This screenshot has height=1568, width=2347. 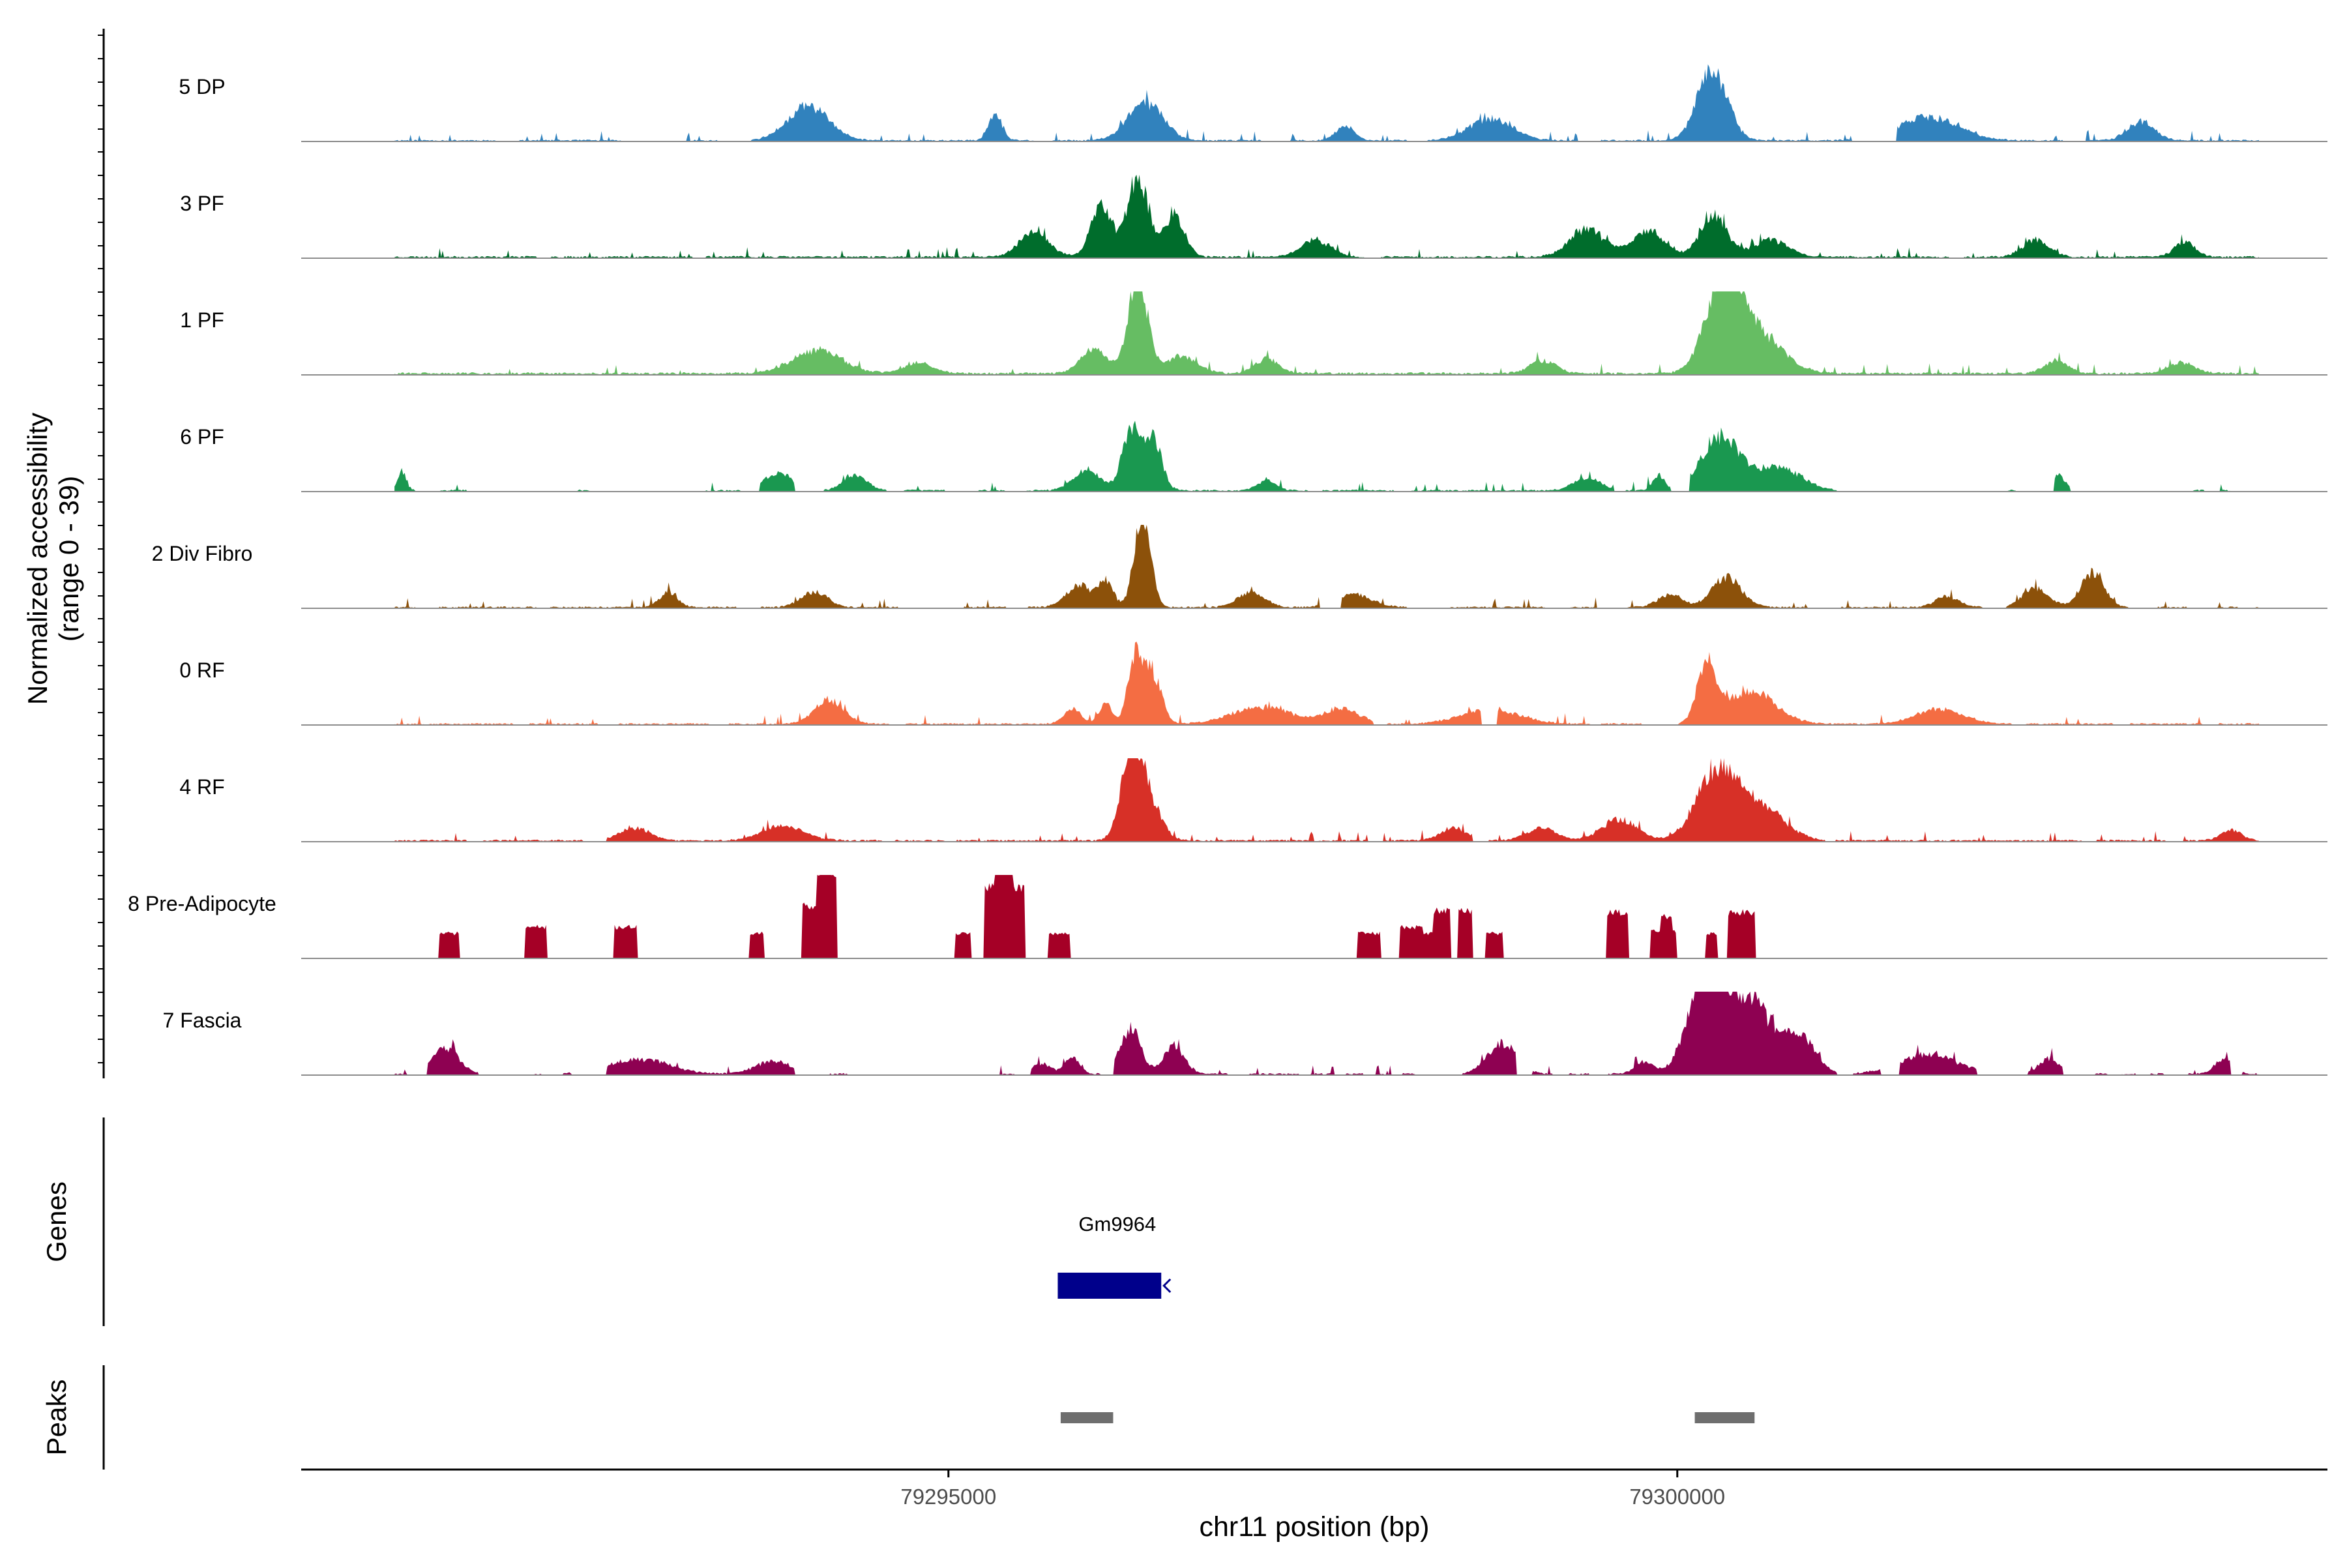 What do you see at coordinates (1677, 1497) in the screenshot?
I see `x-tick-label: 79300000` at bounding box center [1677, 1497].